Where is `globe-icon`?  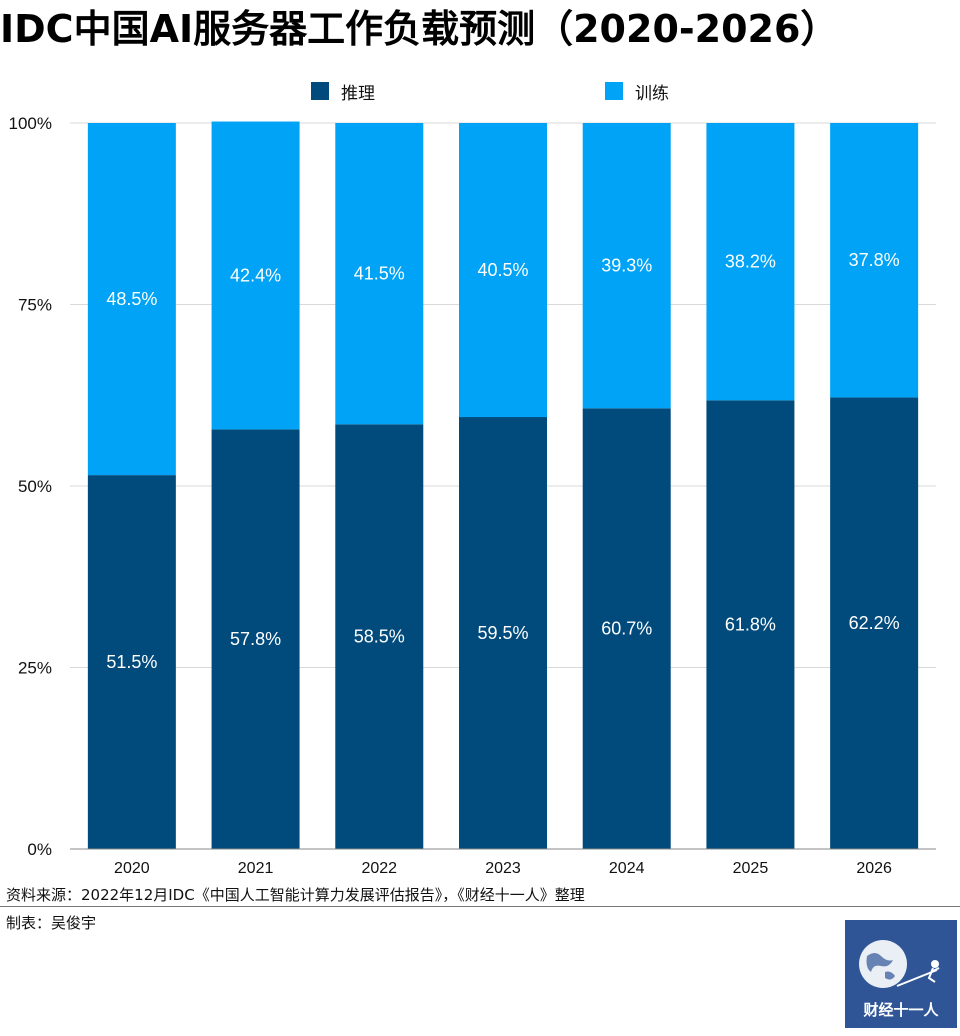 globe-icon is located at coordinates (899, 964).